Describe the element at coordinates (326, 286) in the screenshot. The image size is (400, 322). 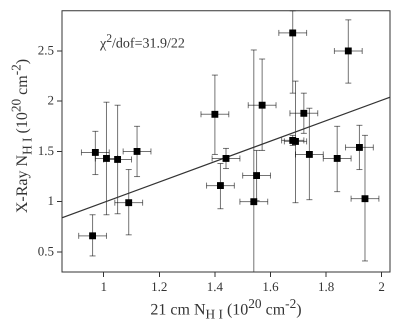
I see `x-tick-label: 1.8` at that location.